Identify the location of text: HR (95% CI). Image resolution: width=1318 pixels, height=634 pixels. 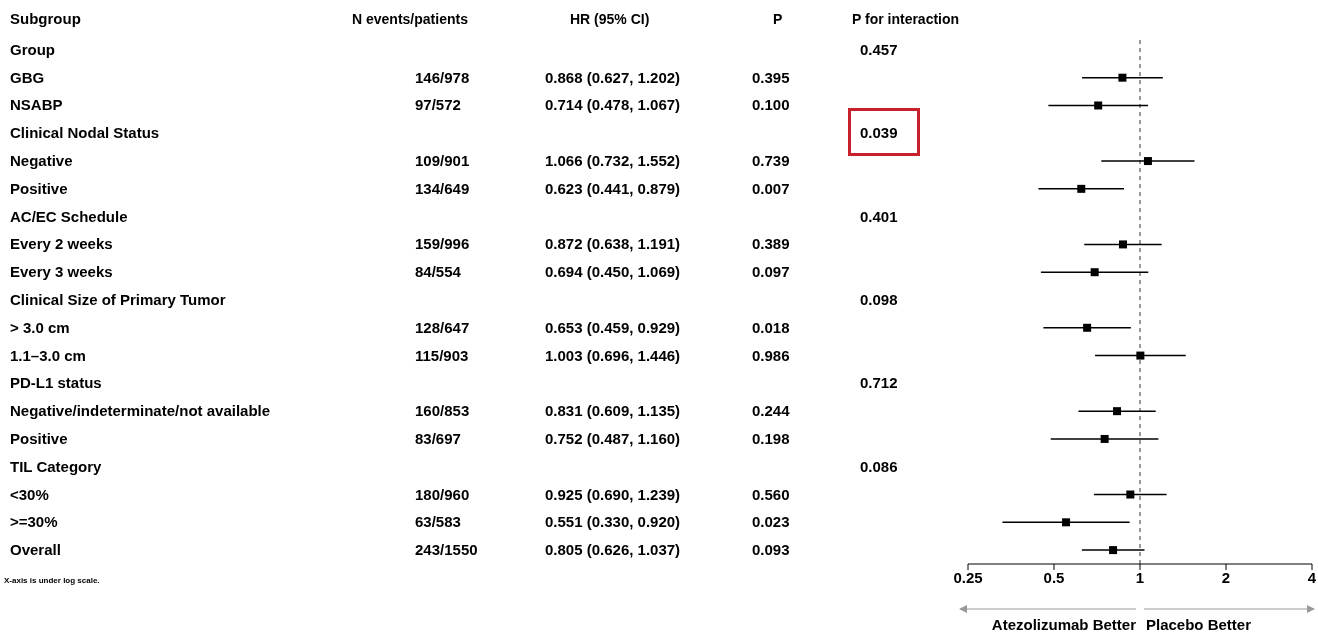
(610, 19).